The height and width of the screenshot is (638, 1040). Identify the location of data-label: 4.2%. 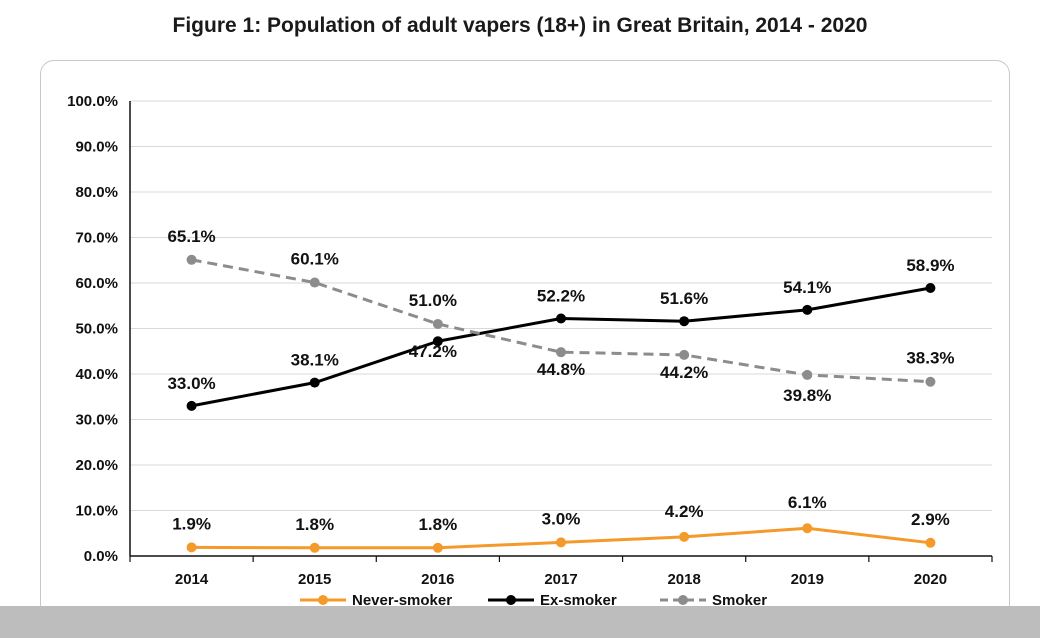
(684, 511).